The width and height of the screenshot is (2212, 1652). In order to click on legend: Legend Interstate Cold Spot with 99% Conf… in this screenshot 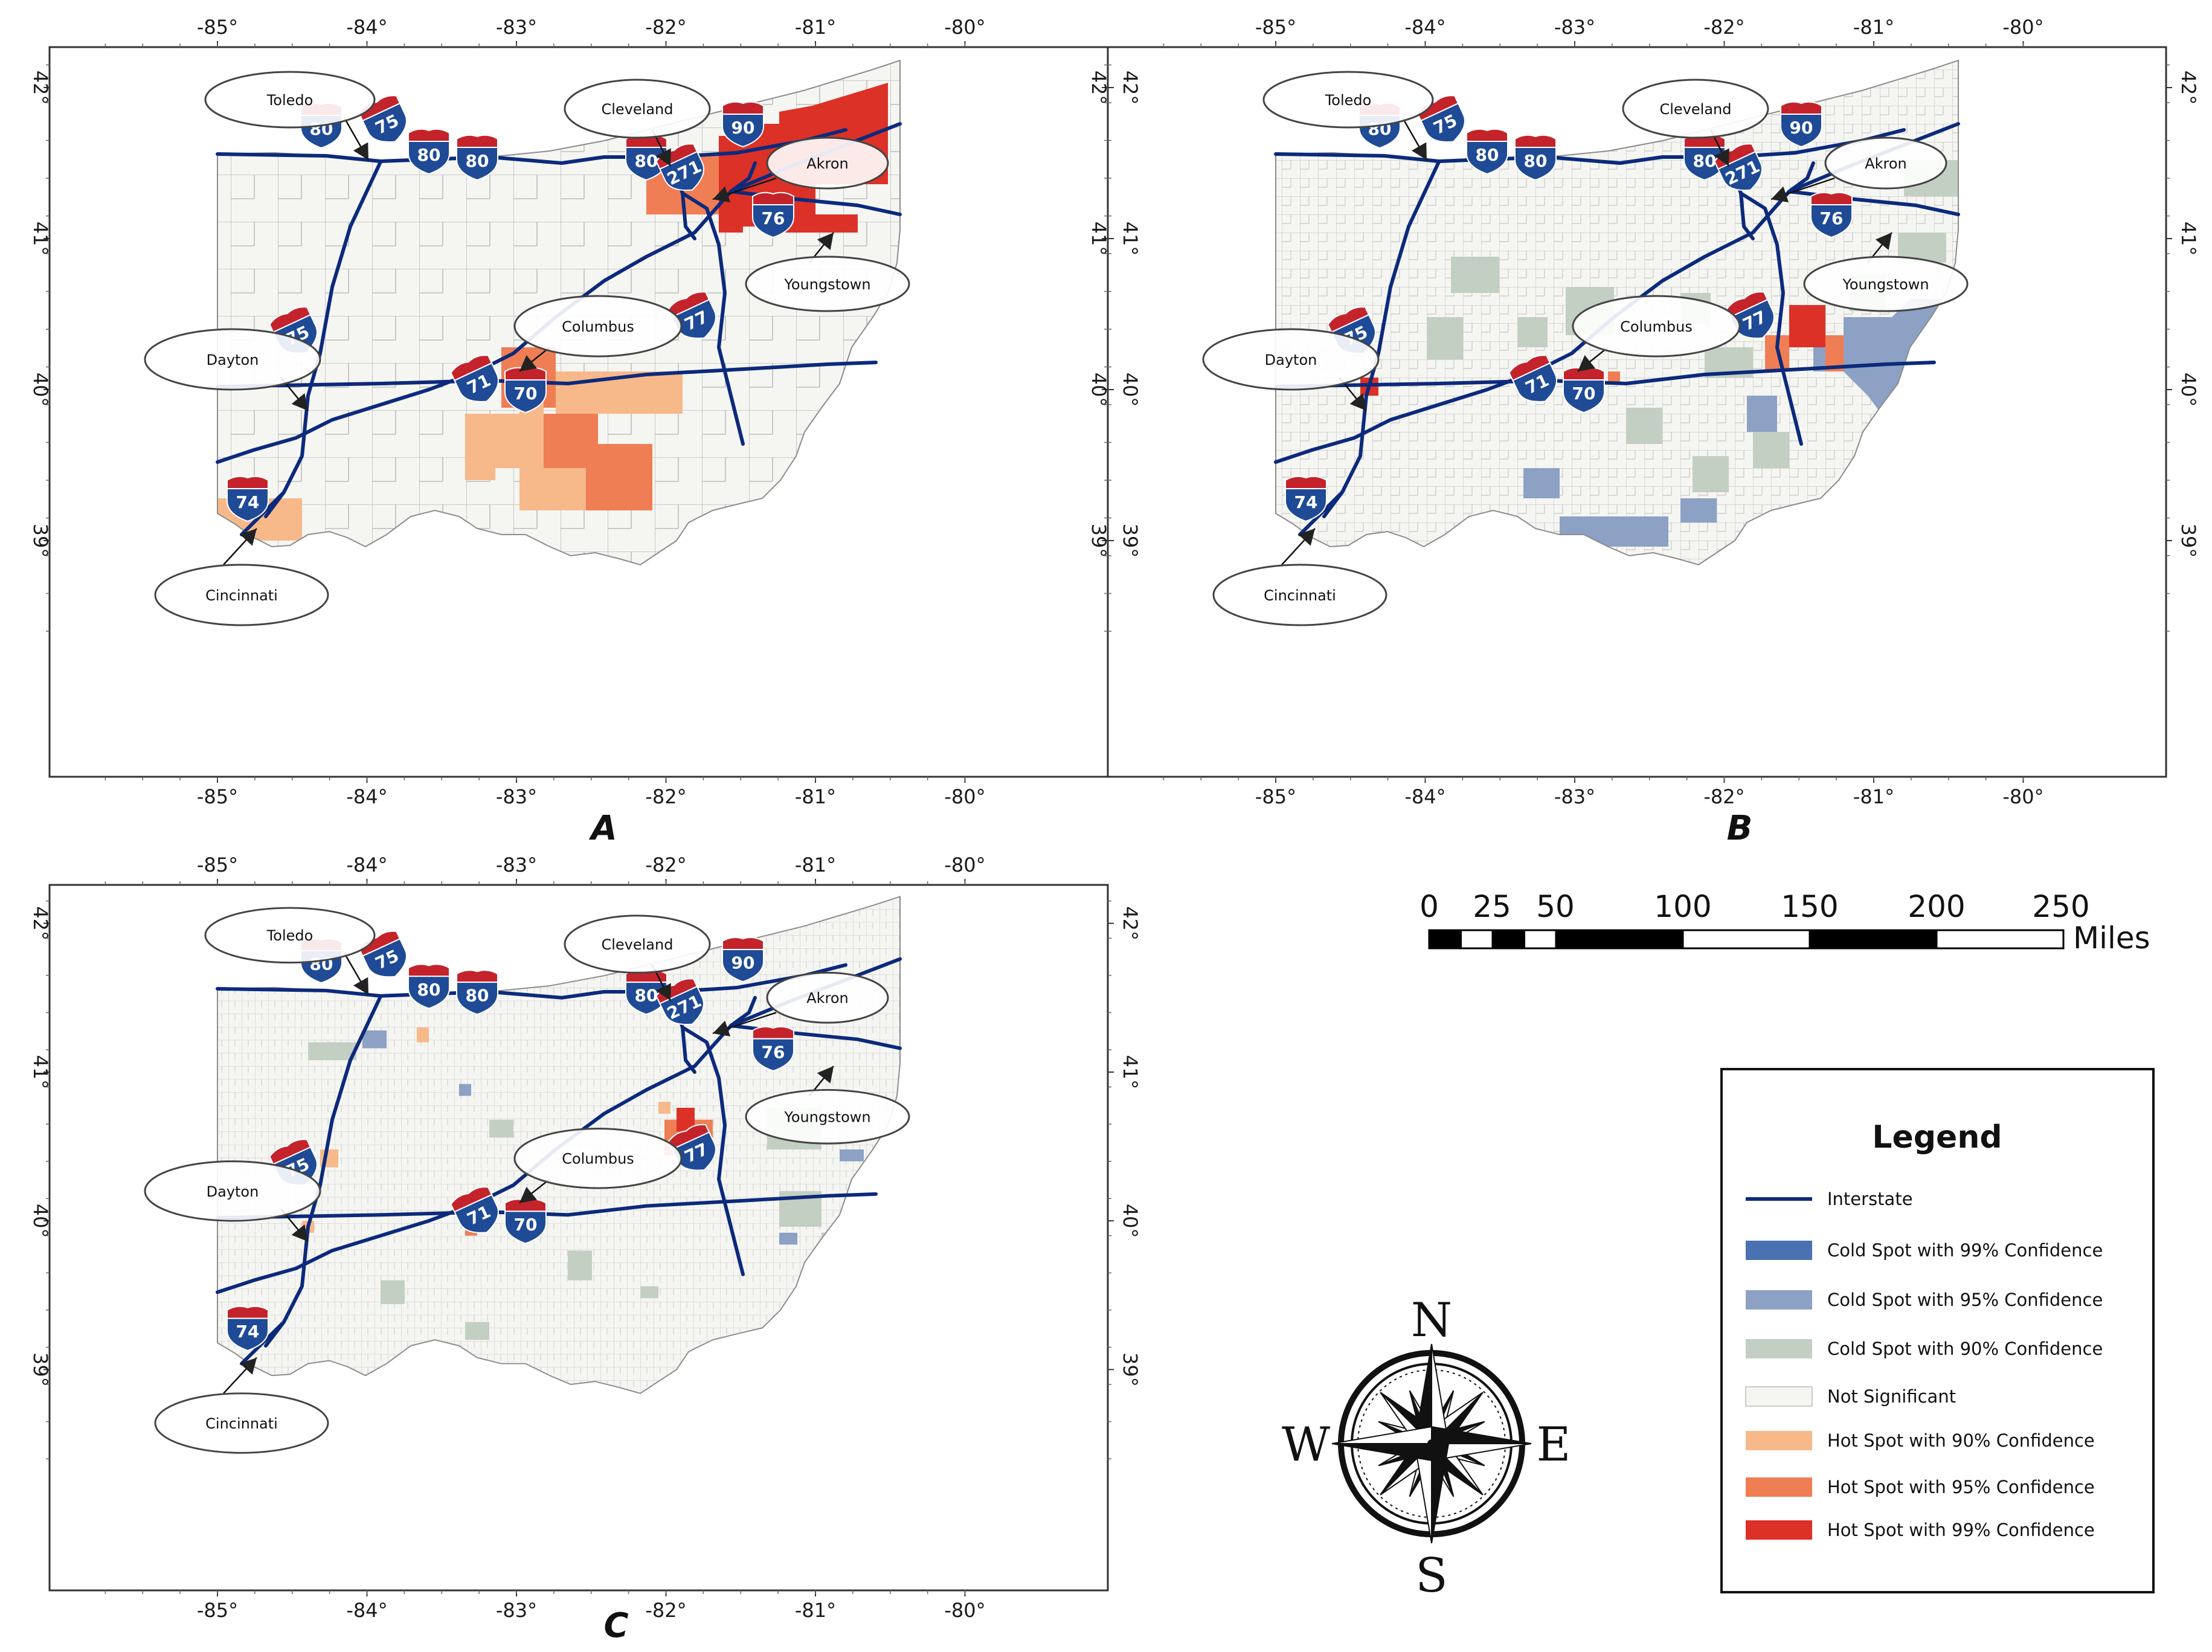, I will do `click(1937, 1330)`.